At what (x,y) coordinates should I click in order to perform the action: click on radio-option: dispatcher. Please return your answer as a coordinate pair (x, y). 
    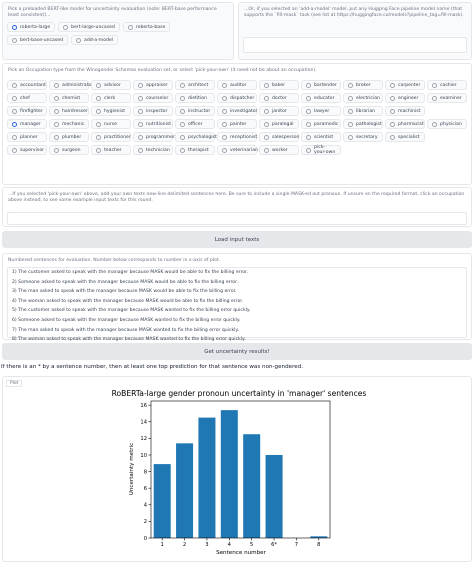
    Looking at the image, I should click on (237, 98).